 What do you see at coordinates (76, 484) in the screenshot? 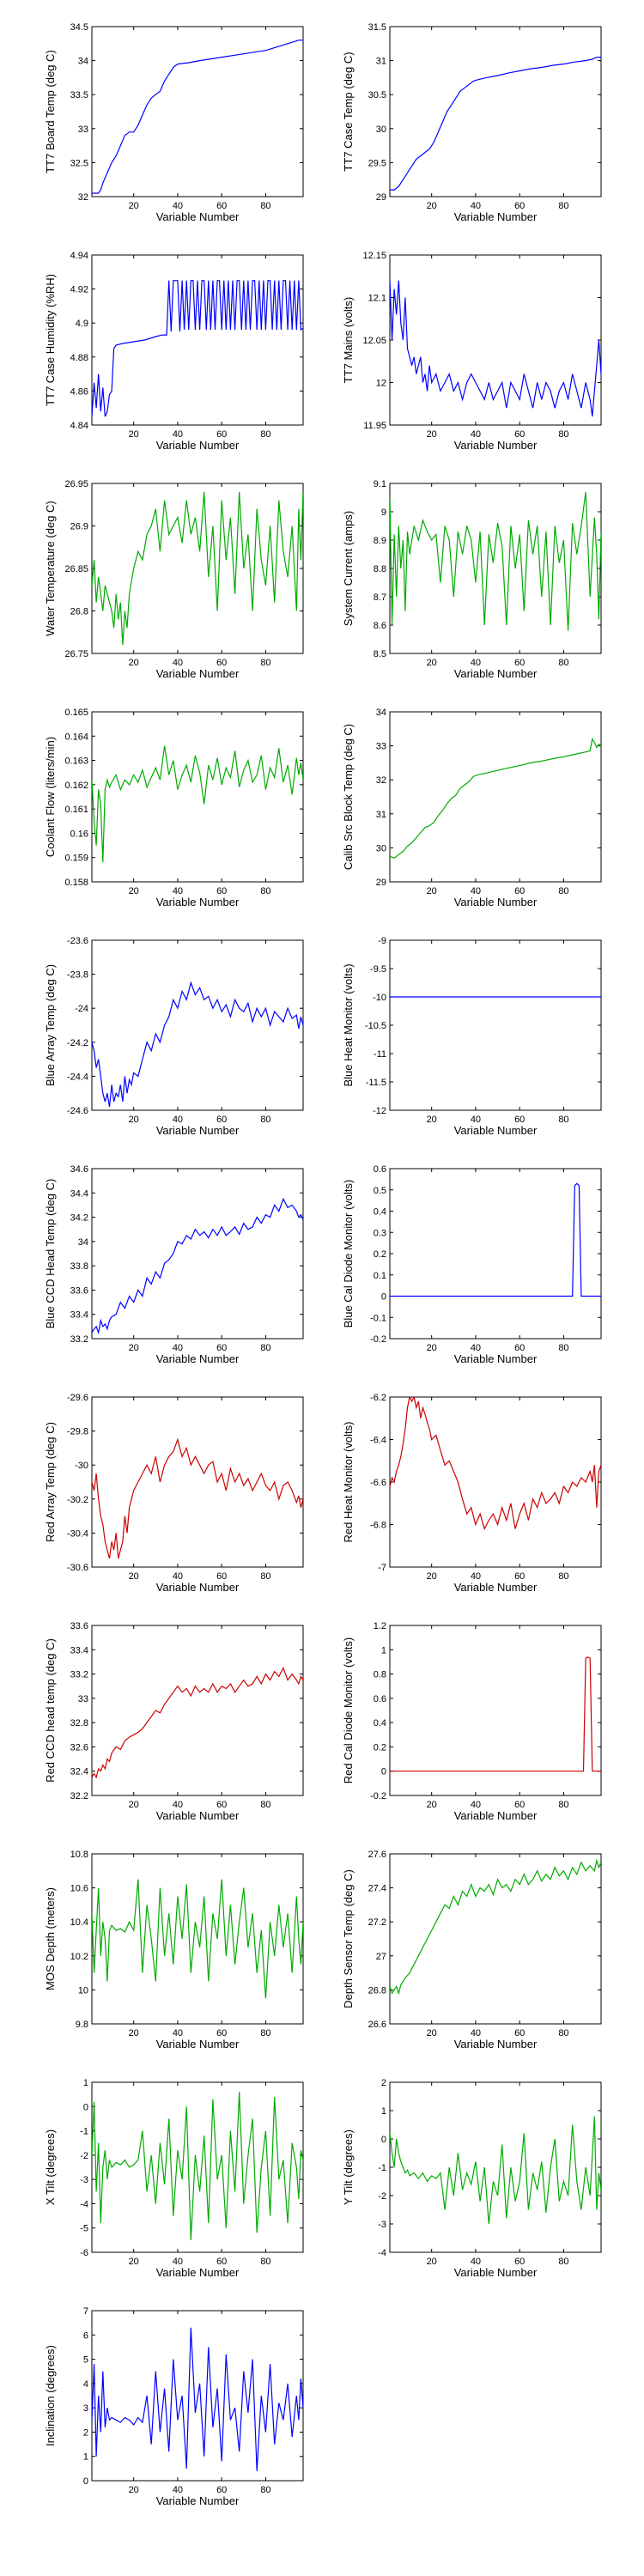
I see `y-tick-label: 26.95` at bounding box center [76, 484].